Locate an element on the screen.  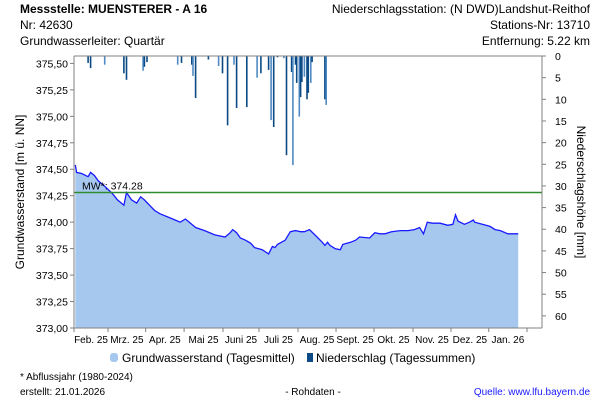
legend-label-groundwater: Grundwasserstand (Tagesmittel) is located at coordinates (208, 358).